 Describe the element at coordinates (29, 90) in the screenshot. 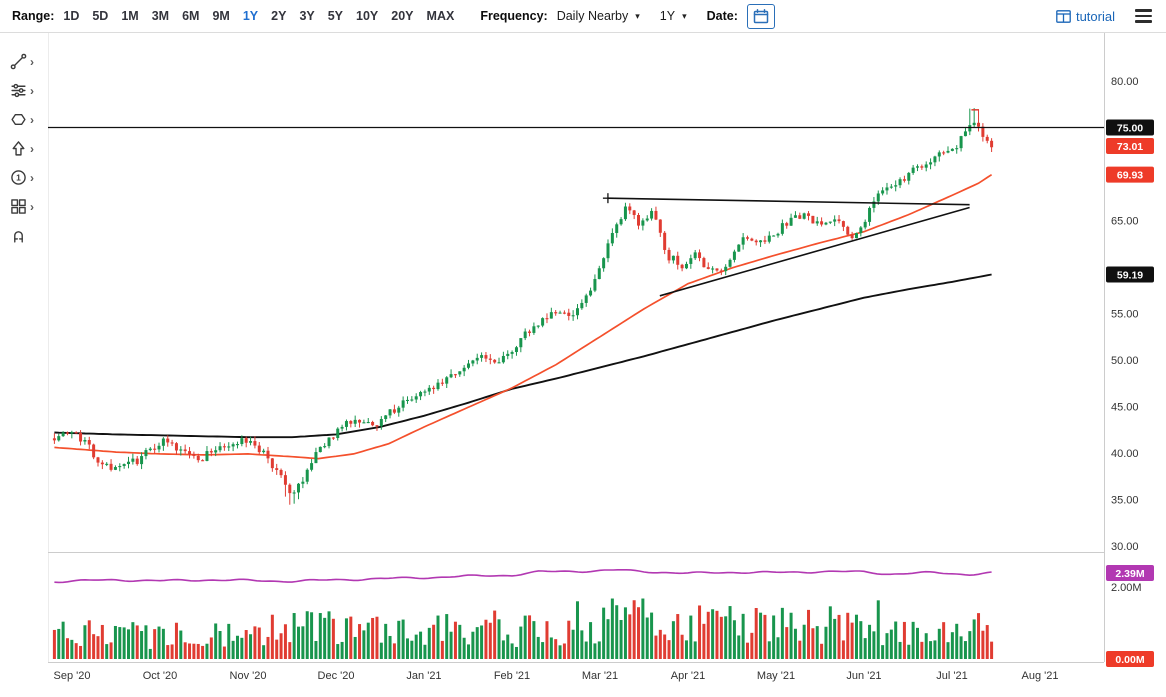

I see `tool-studies: ›` at that location.